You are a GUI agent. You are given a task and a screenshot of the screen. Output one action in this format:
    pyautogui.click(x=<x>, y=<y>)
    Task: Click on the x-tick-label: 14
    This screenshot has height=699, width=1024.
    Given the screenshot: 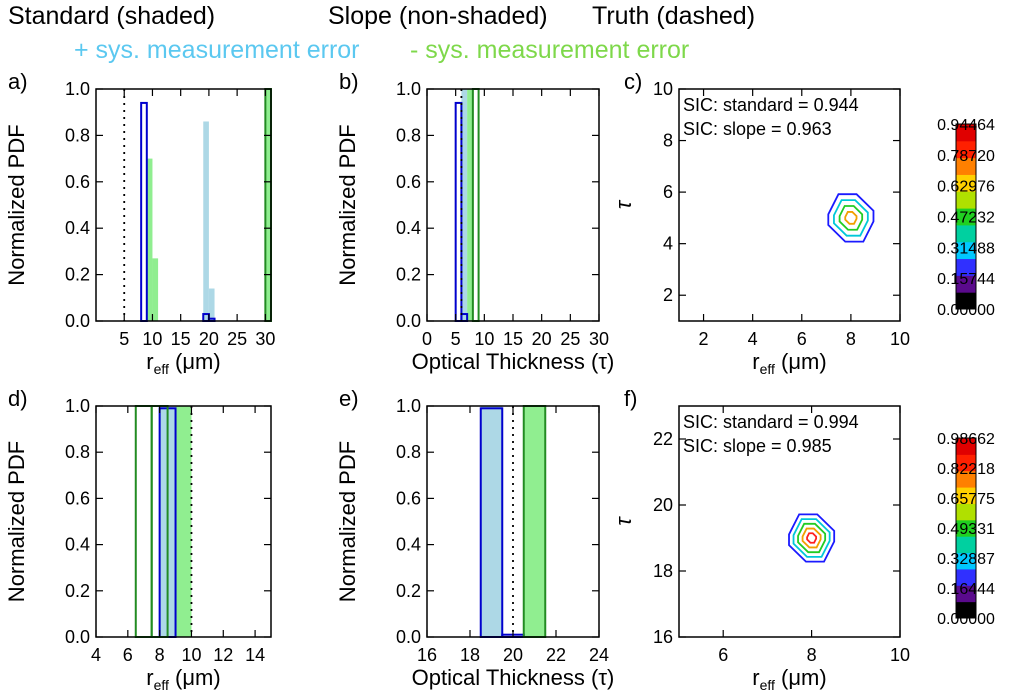 What is the action you would take?
    pyautogui.click(x=255, y=655)
    